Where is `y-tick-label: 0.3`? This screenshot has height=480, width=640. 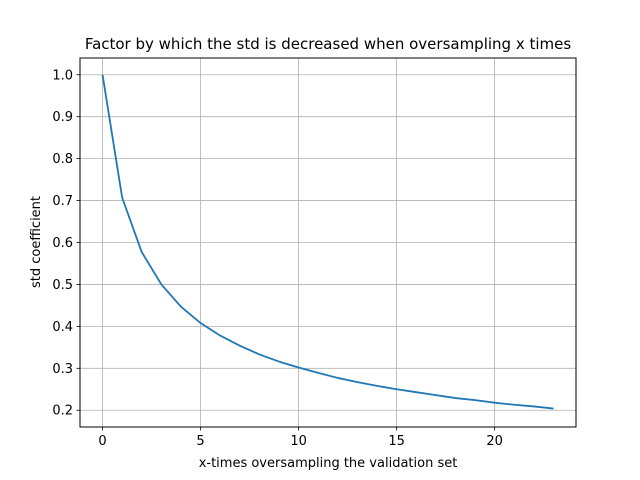 y-tick-label: 0.3 is located at coordinates (62, 369).